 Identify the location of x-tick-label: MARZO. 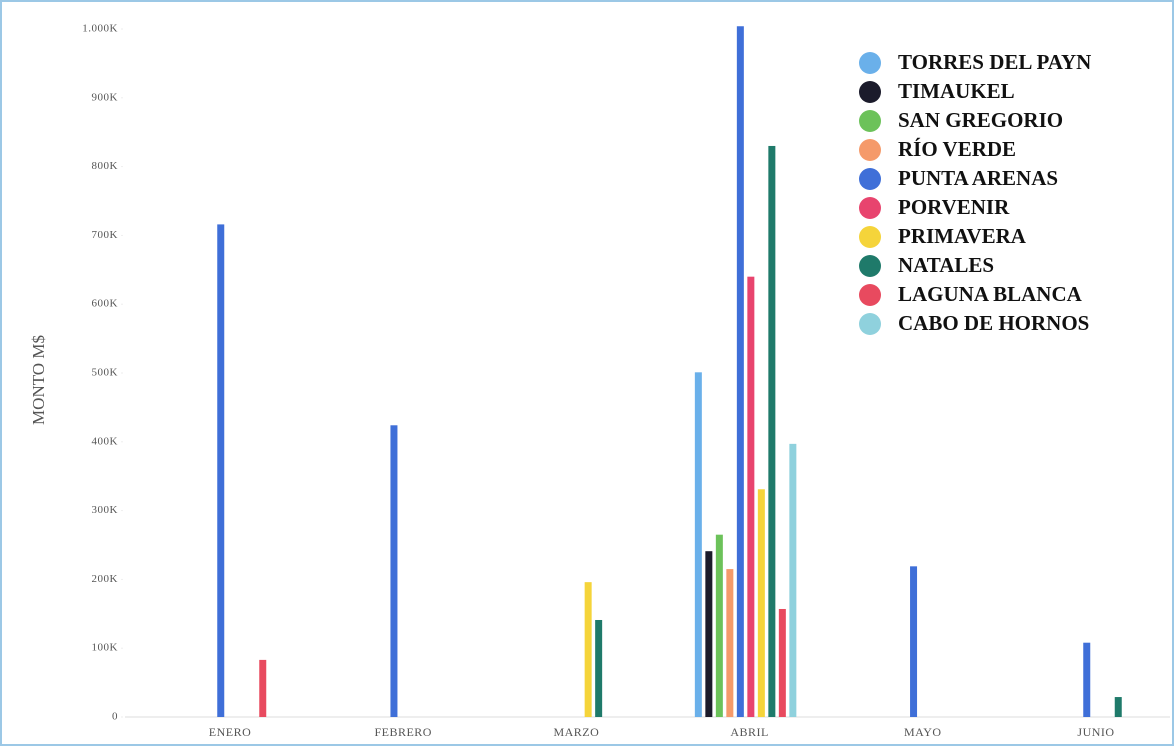
(576, 732).